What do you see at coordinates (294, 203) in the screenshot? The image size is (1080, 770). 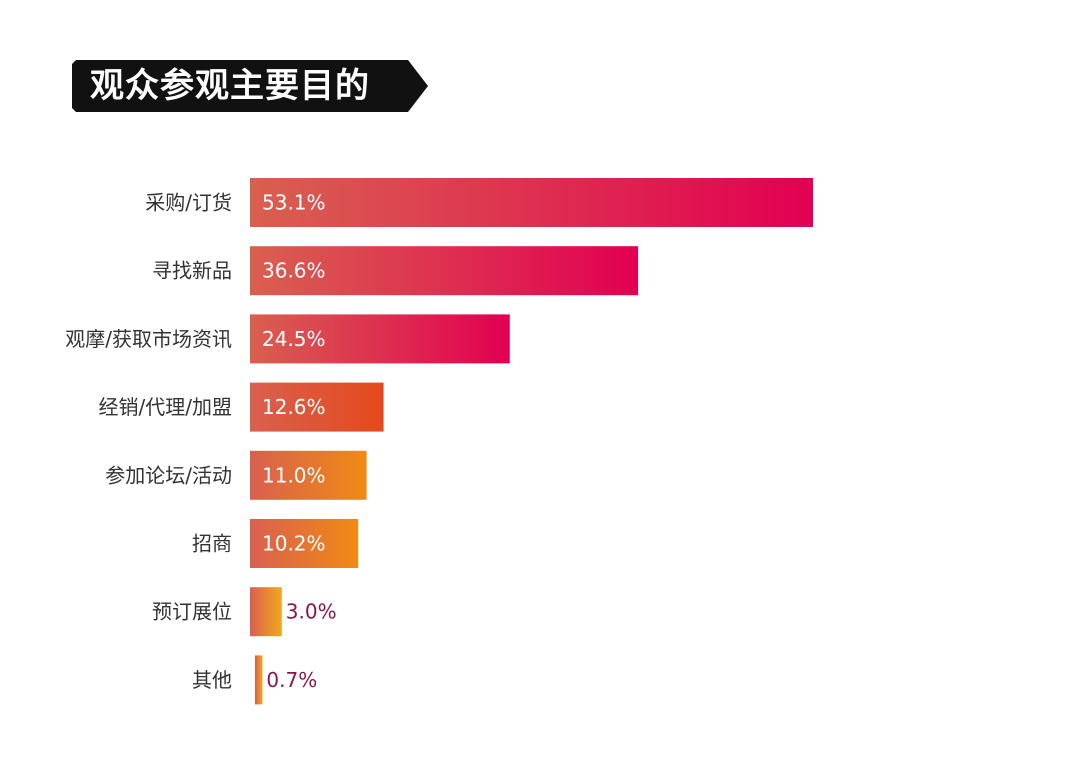 I see `value-label-0: 53.1%` at bounding box center [294, 203].